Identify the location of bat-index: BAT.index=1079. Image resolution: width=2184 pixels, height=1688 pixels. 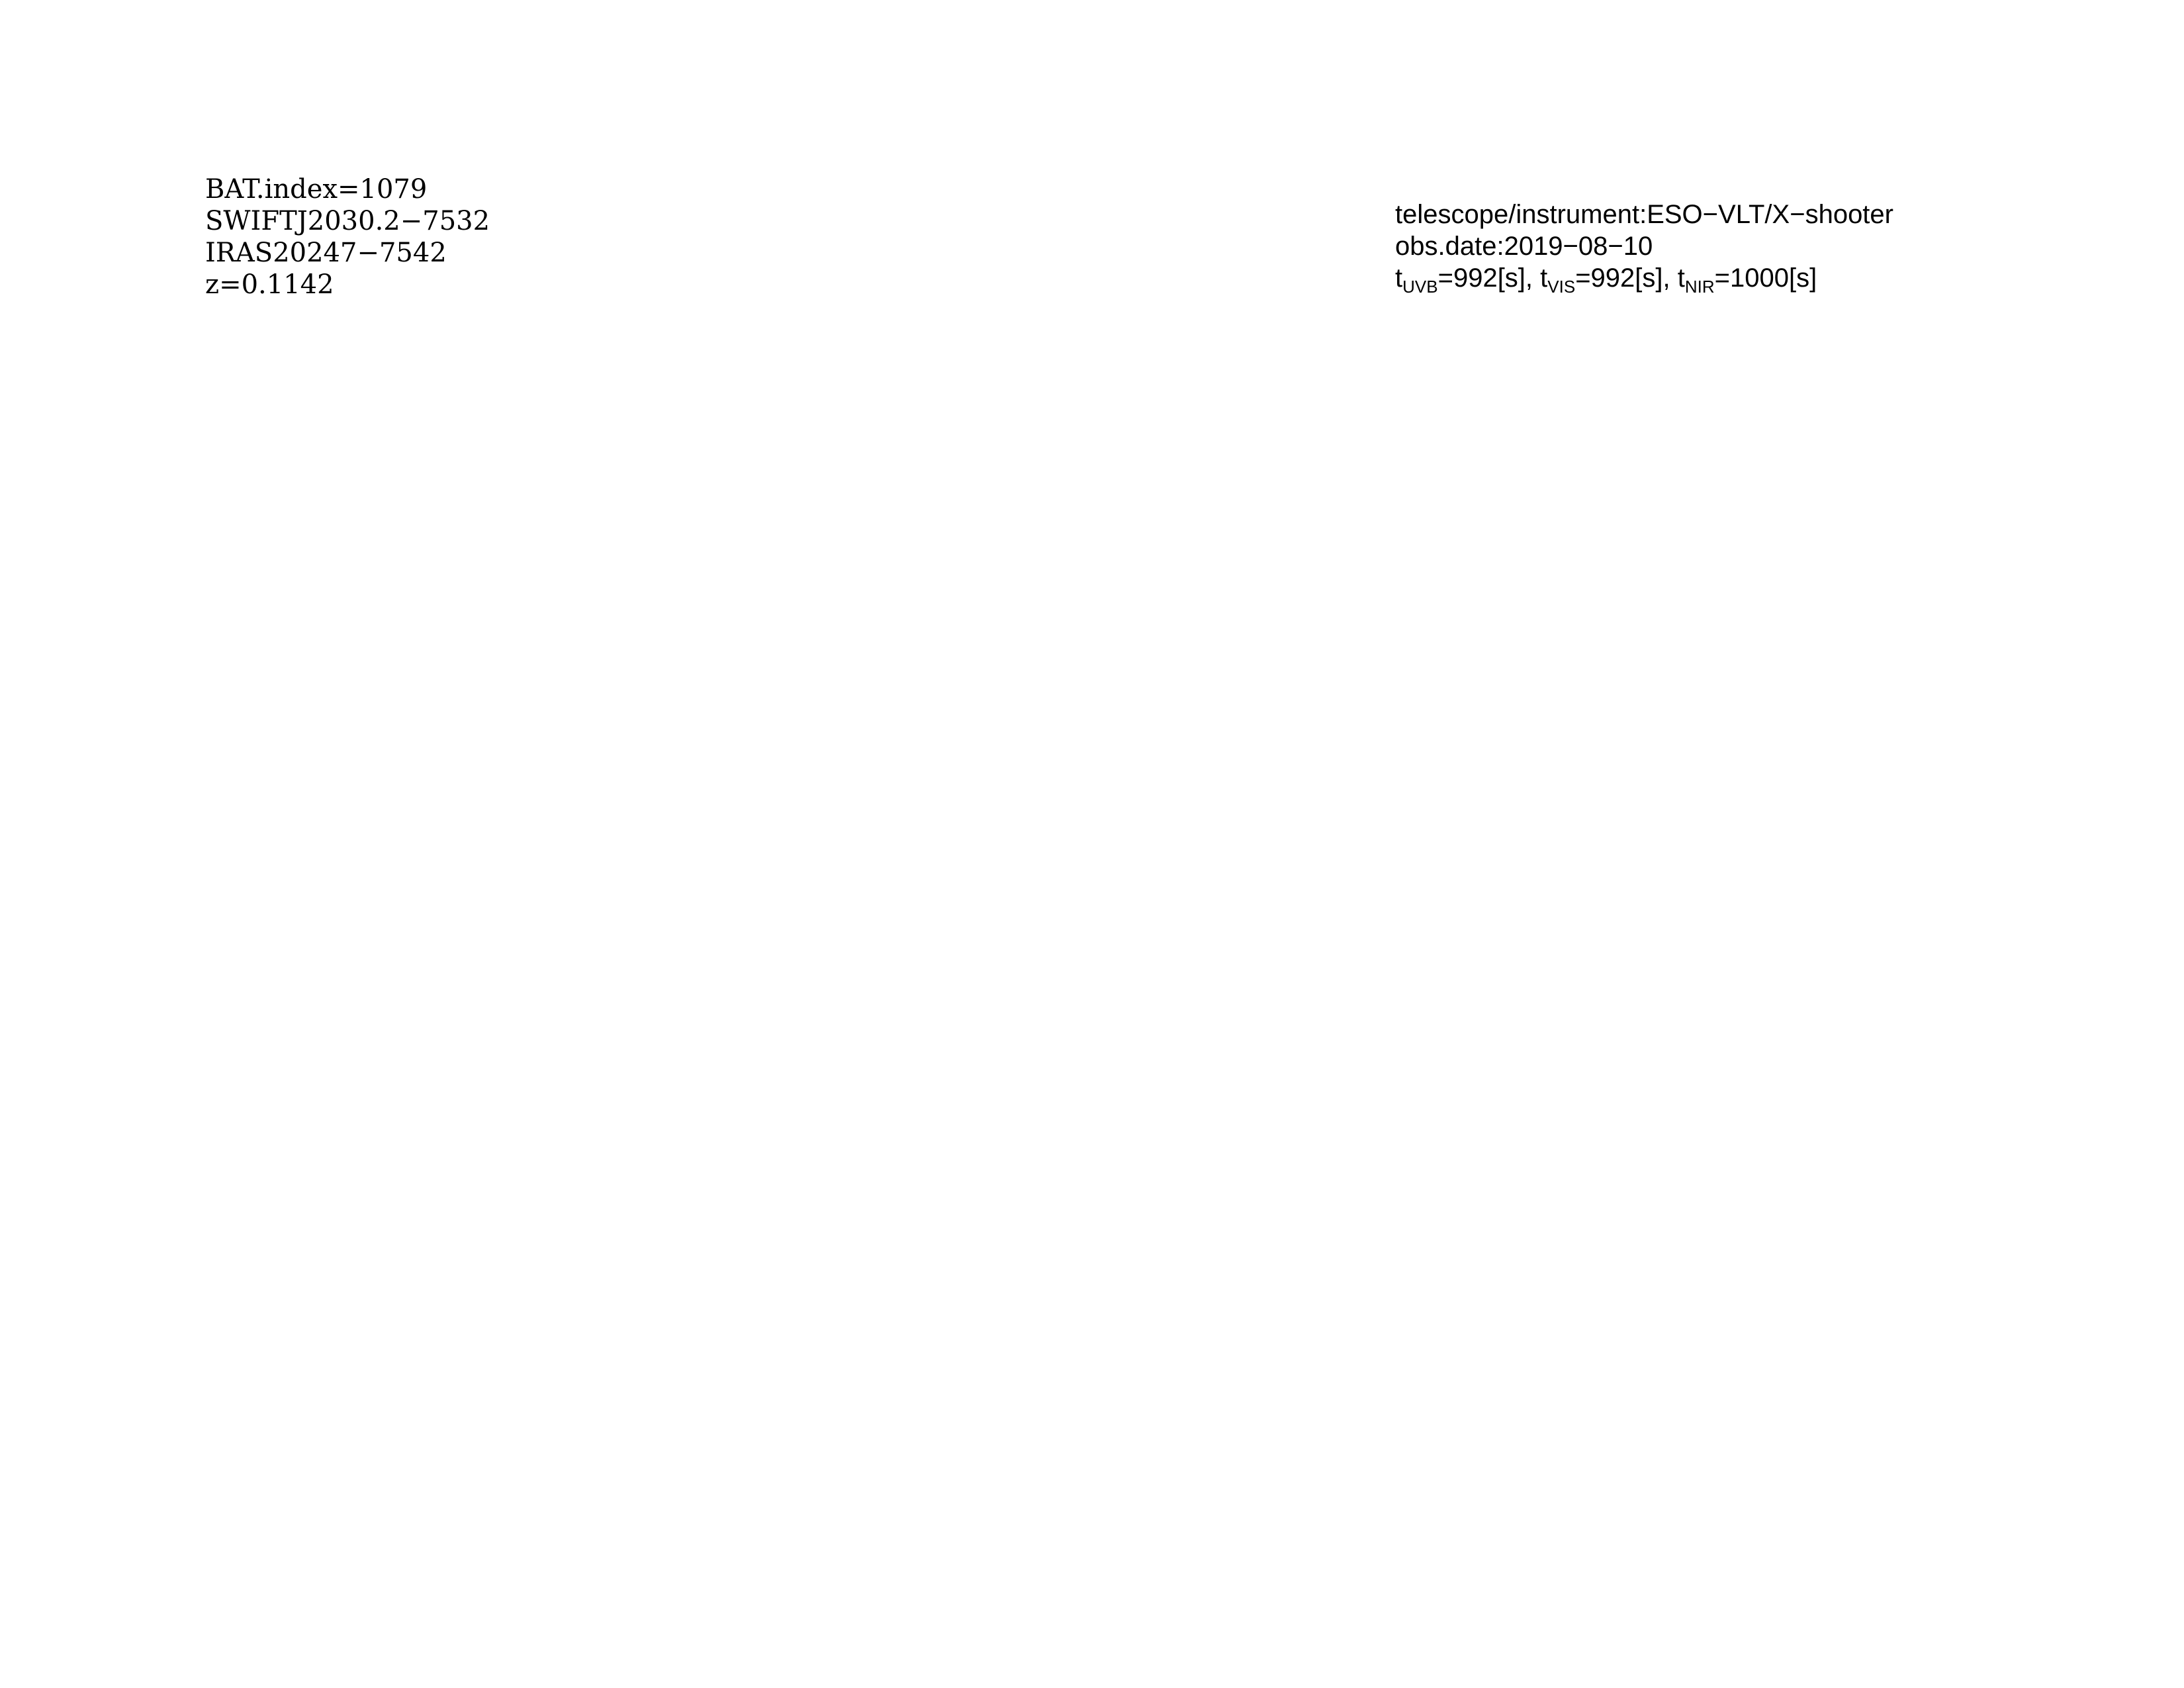
(316, 189).